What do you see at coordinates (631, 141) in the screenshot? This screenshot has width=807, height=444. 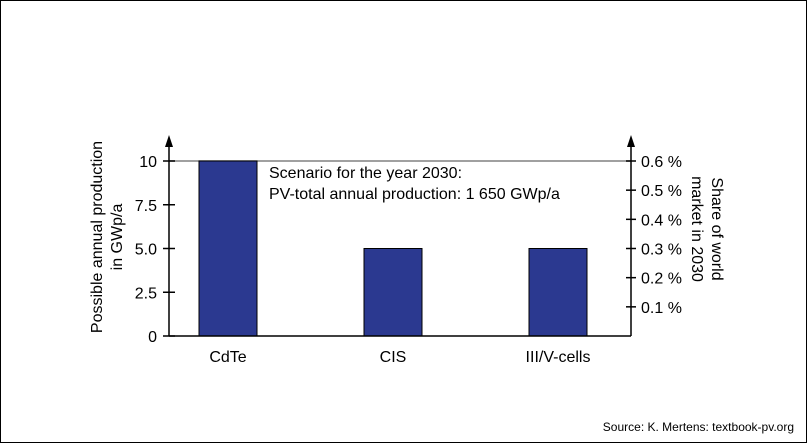 I see `y2-axis-arrow` at bounding box center [631, 141].